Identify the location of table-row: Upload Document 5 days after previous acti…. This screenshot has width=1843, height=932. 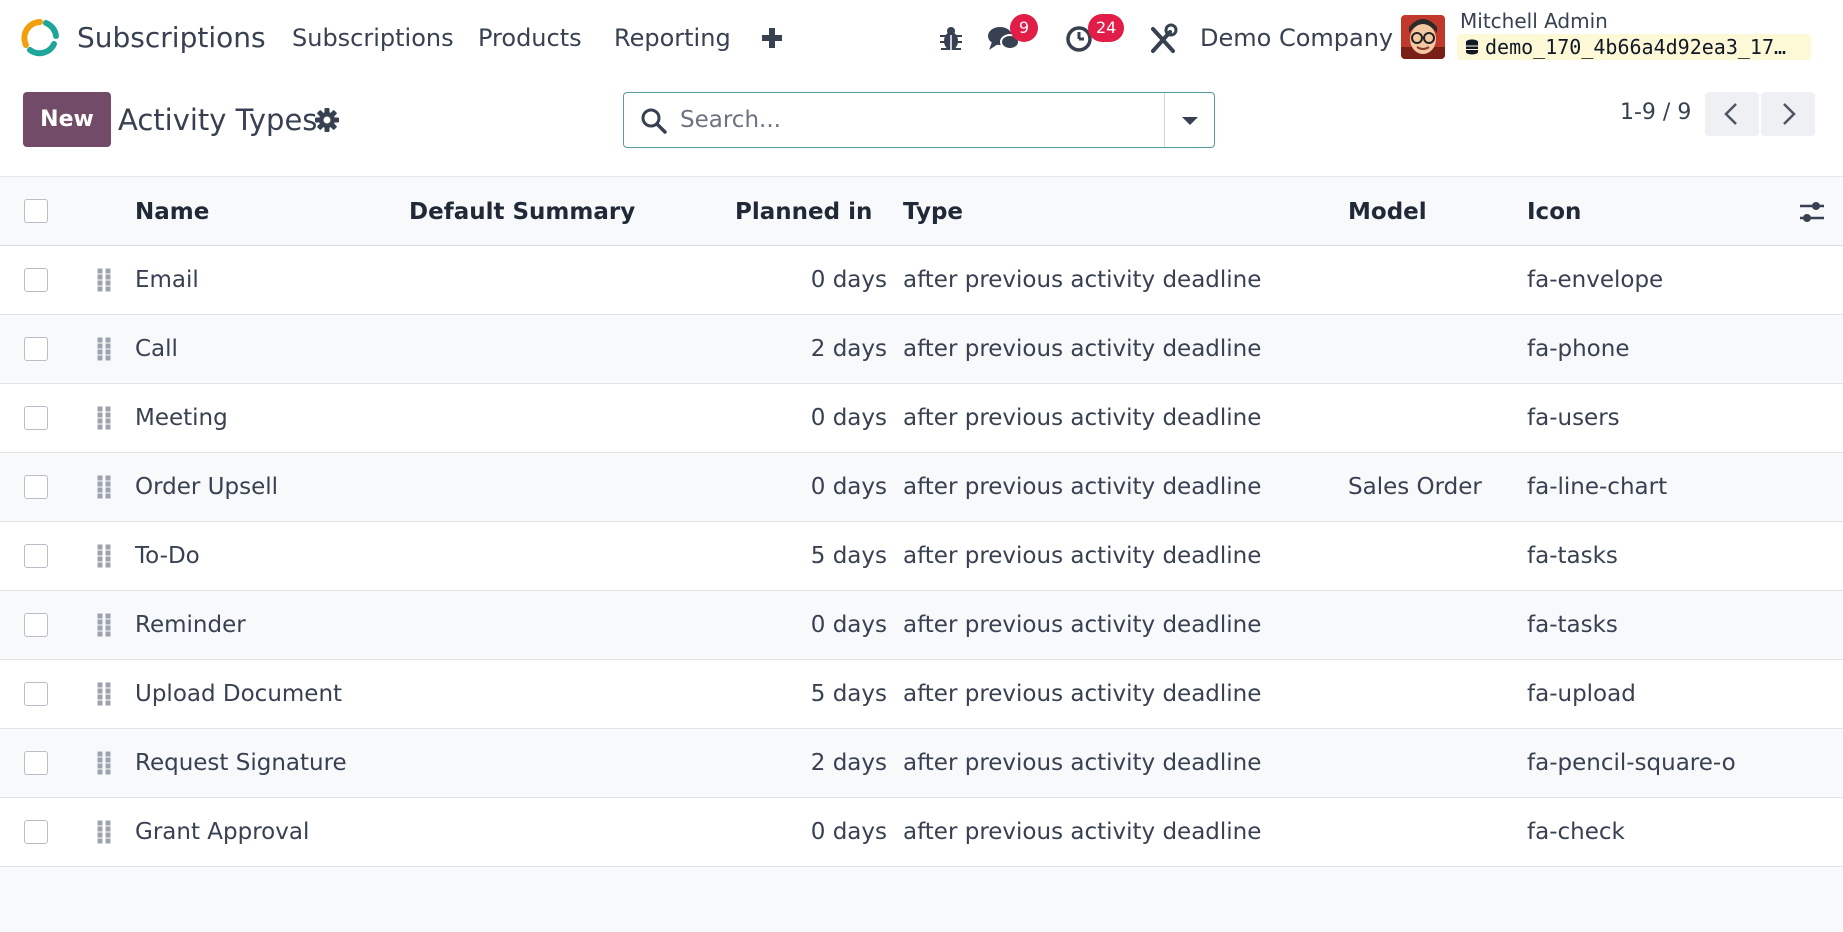
(921, 694).